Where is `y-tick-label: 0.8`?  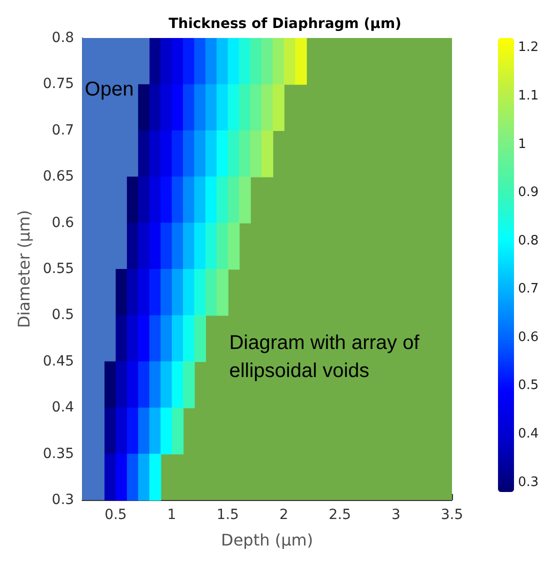
y-tick-label: 0.8 is located at coordinates (63, 38).